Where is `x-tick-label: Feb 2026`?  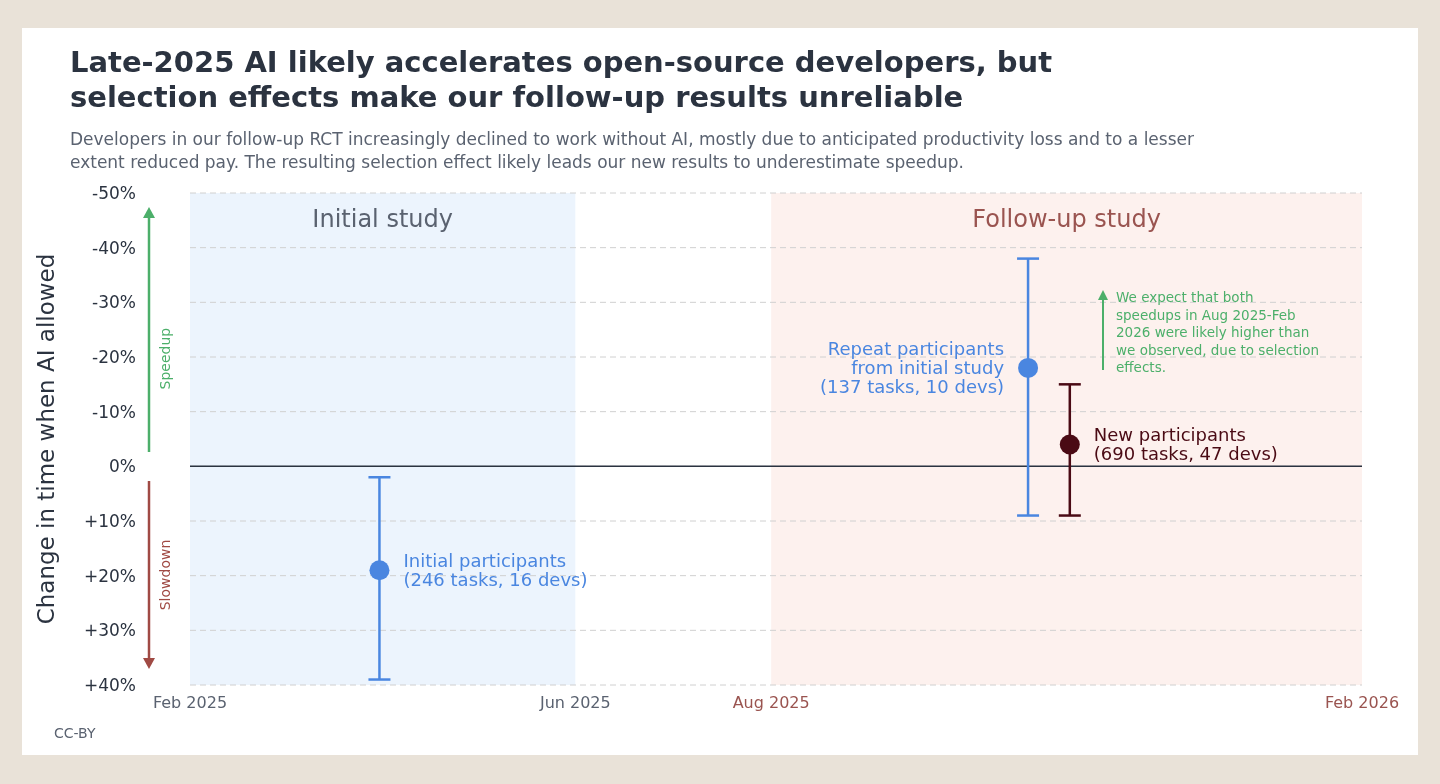 x-tick-label: Feb 2026 is located at coordinates (1362, 702).